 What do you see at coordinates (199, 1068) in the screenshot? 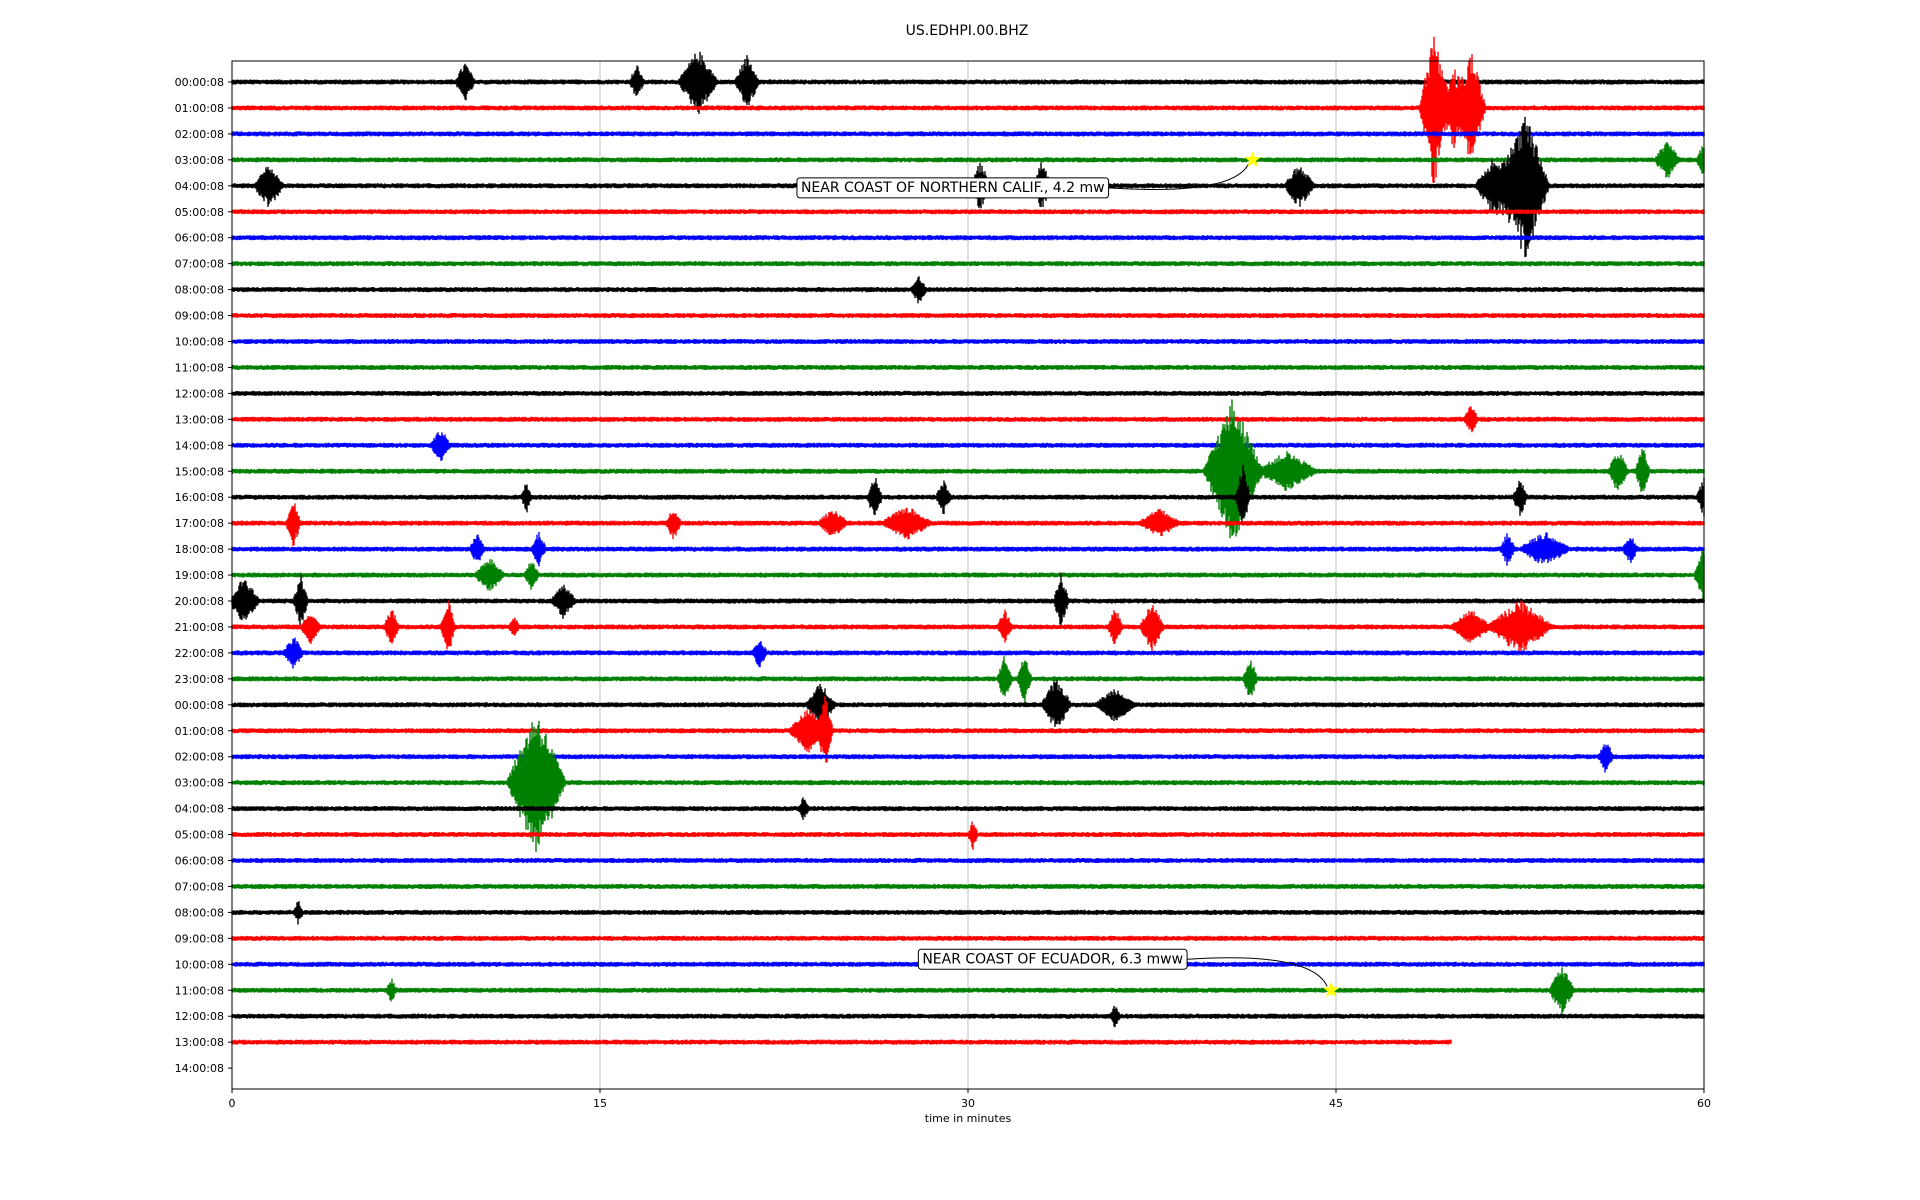
I see `y-tick-label-38: 14:00:08` at bounding box center [199, 1068].